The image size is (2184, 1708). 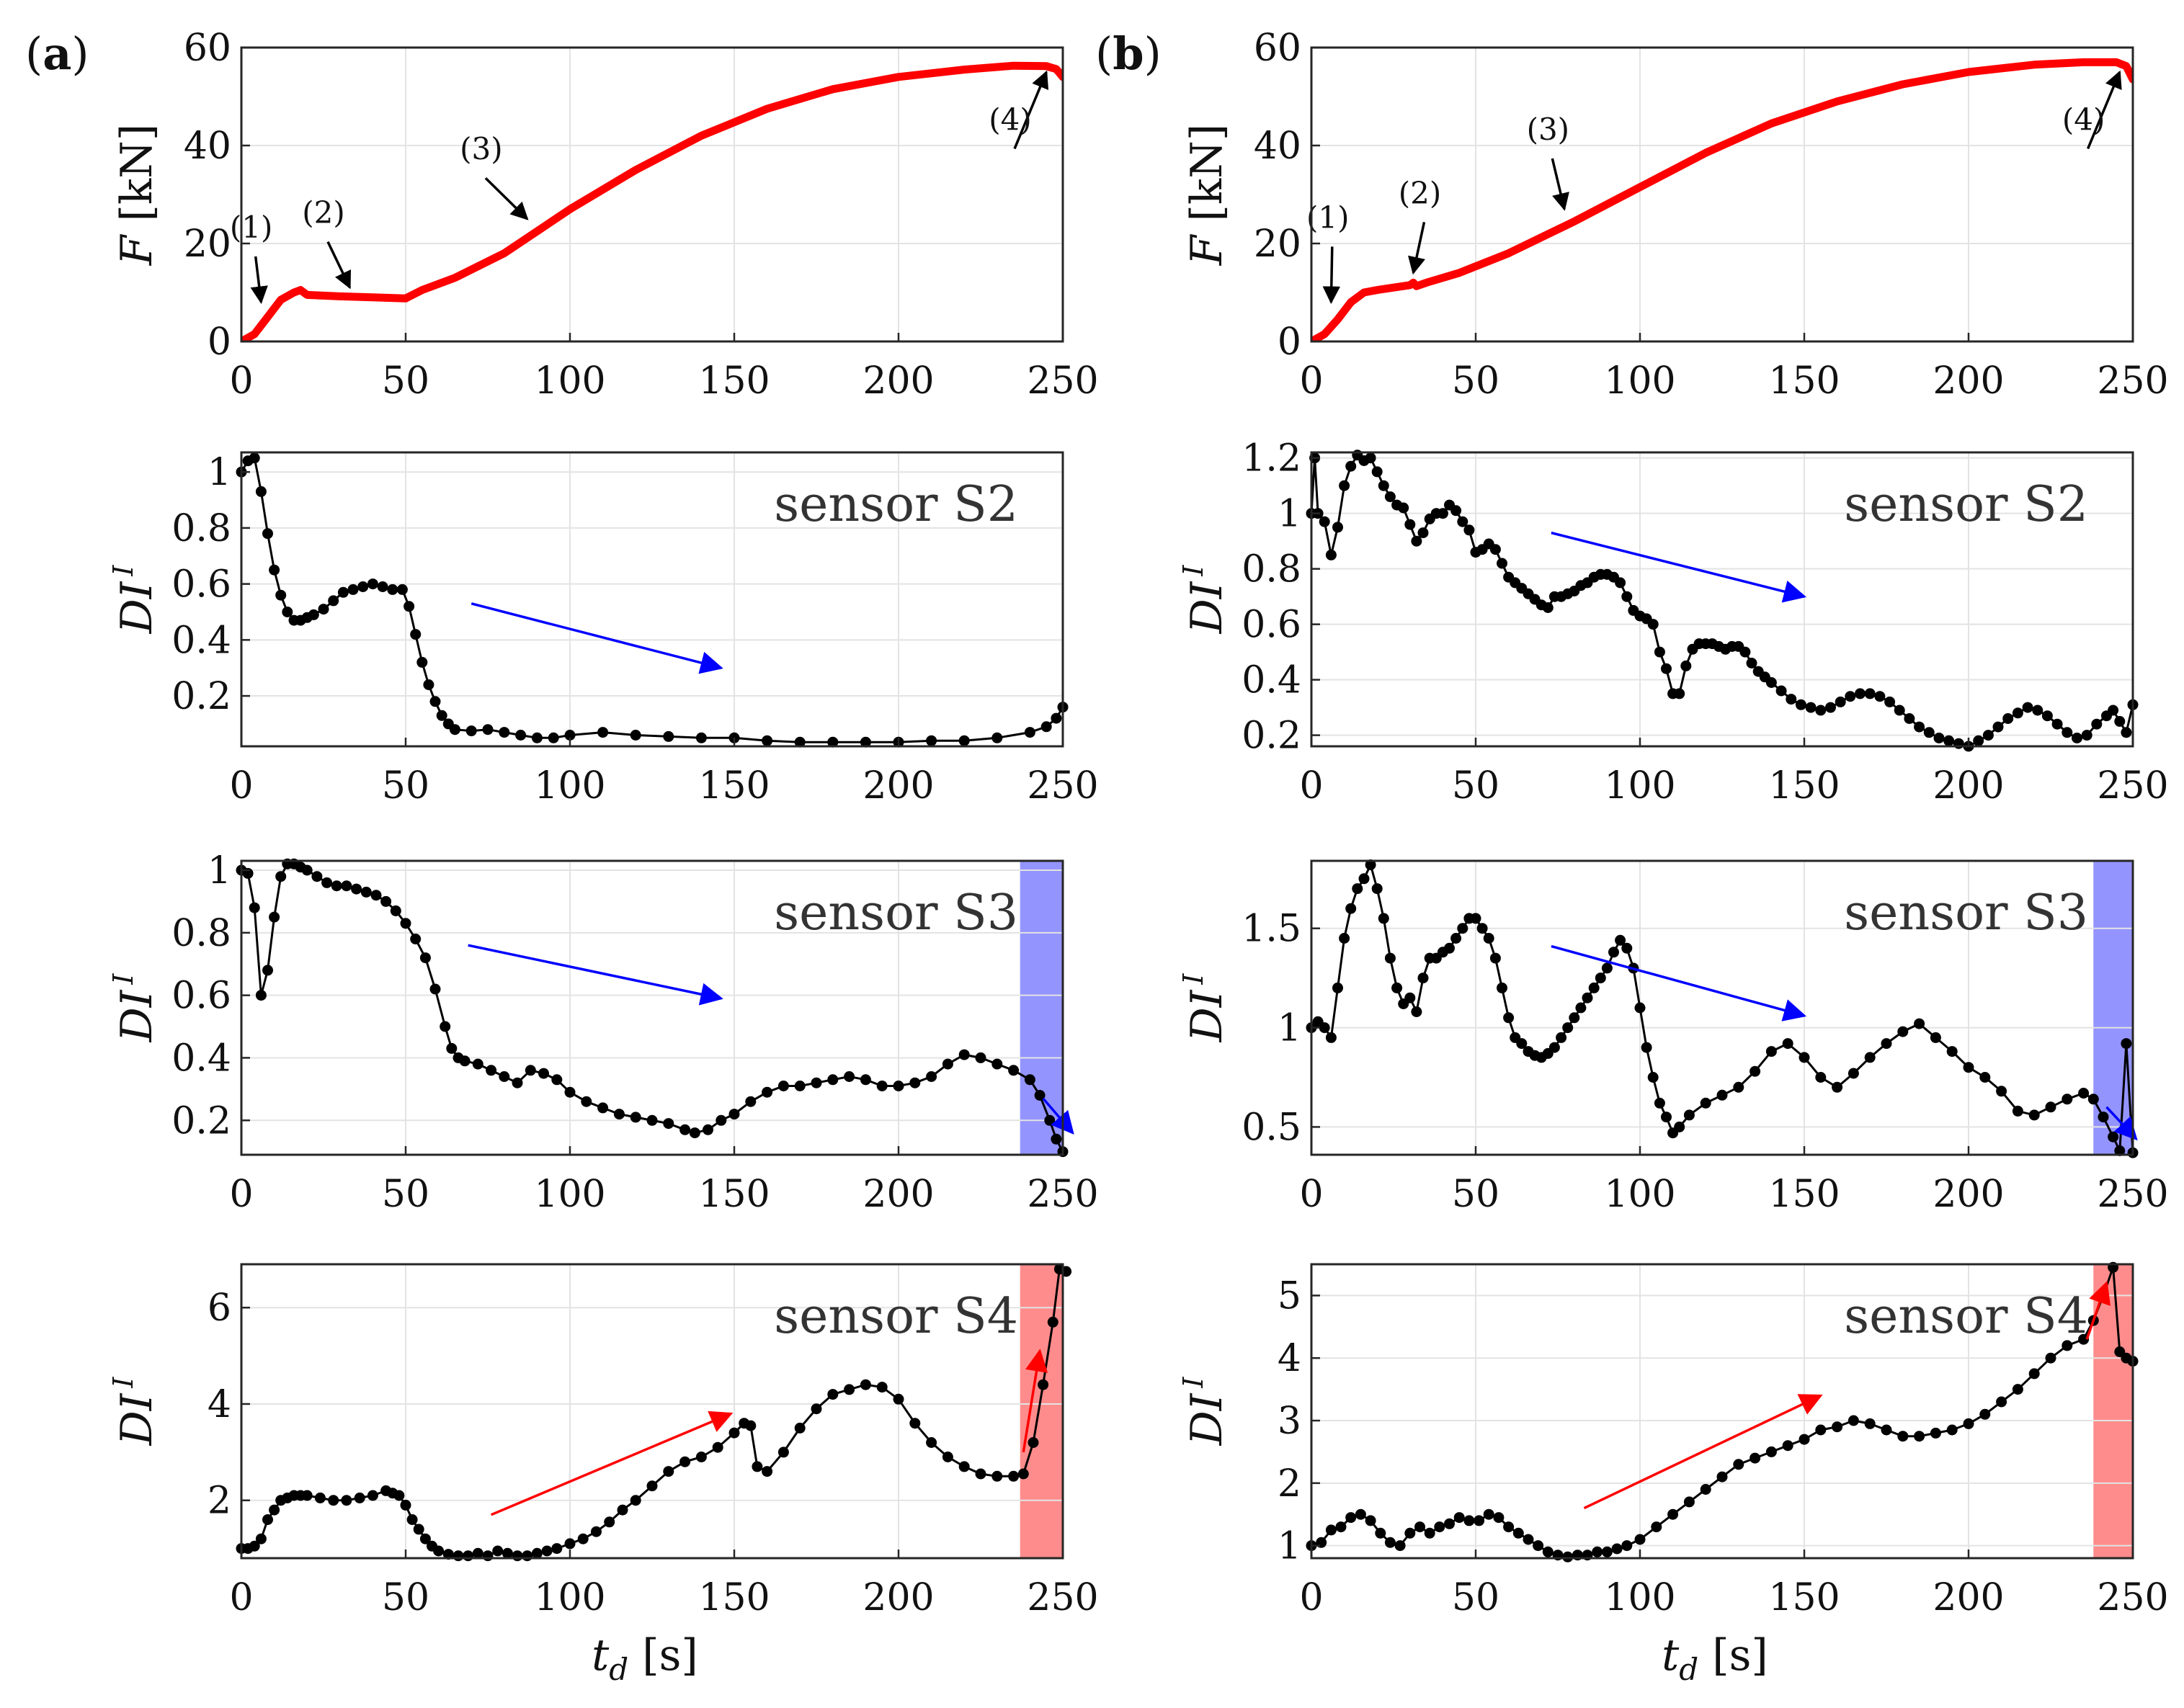 What do you see at coordinates (2084, 119) in the screenshot?
I see `annotation-label: (4)` at bounding box center [2084, 119].